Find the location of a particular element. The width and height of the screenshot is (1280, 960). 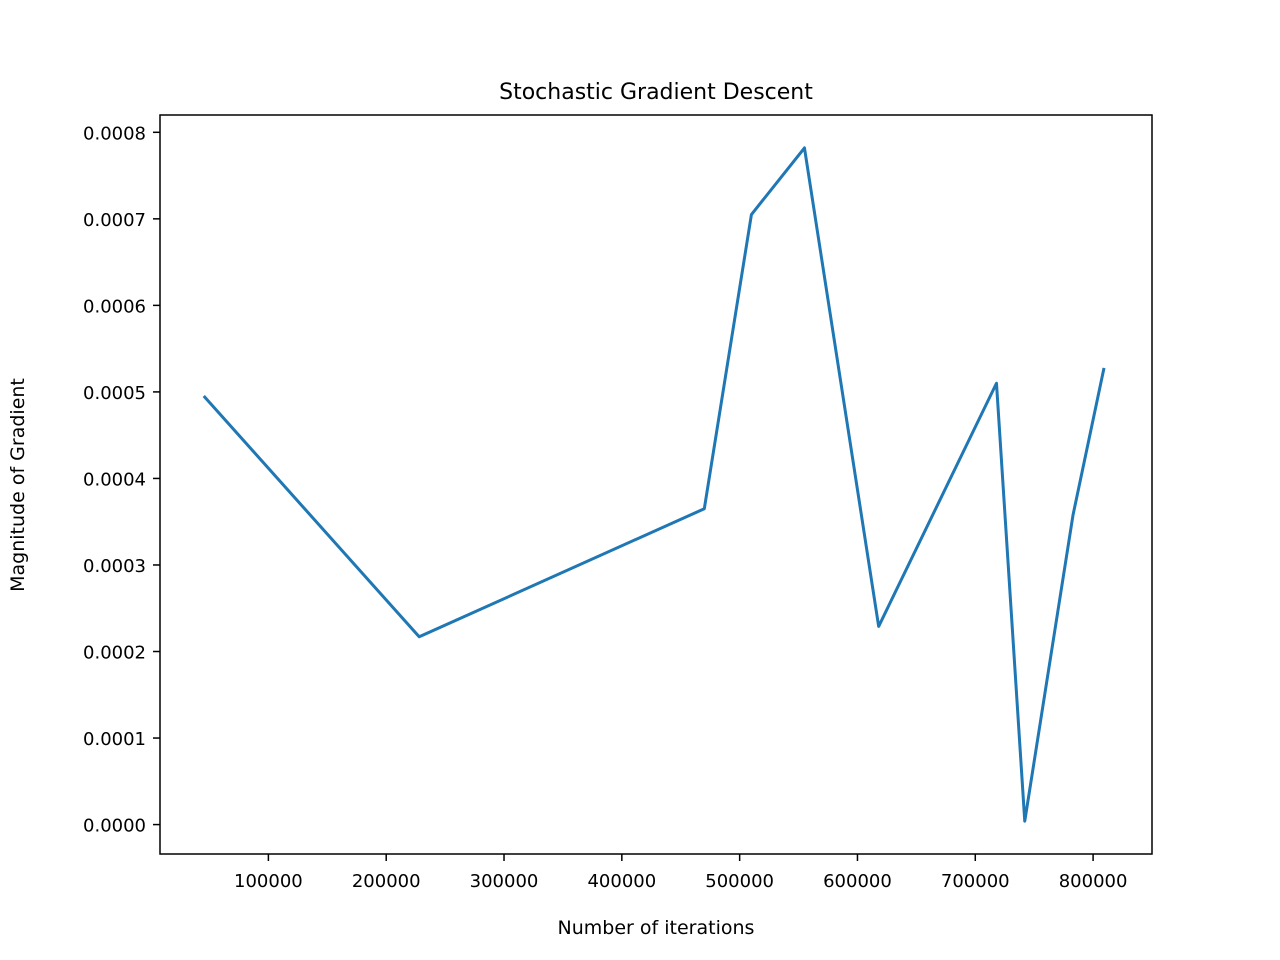

x-tick-label: 600000 is located at coordinates (857, 881).